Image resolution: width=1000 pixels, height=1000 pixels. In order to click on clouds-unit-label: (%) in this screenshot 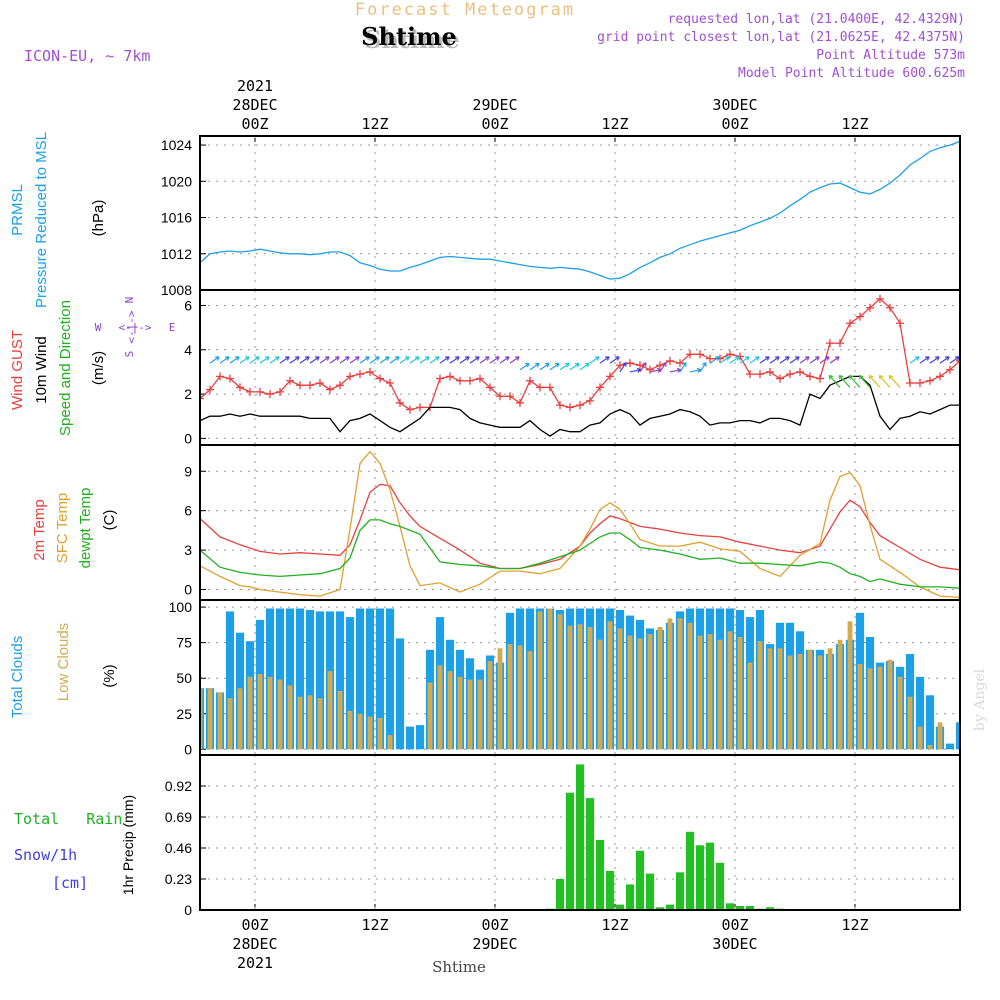, I will do `click(109, 675)`.